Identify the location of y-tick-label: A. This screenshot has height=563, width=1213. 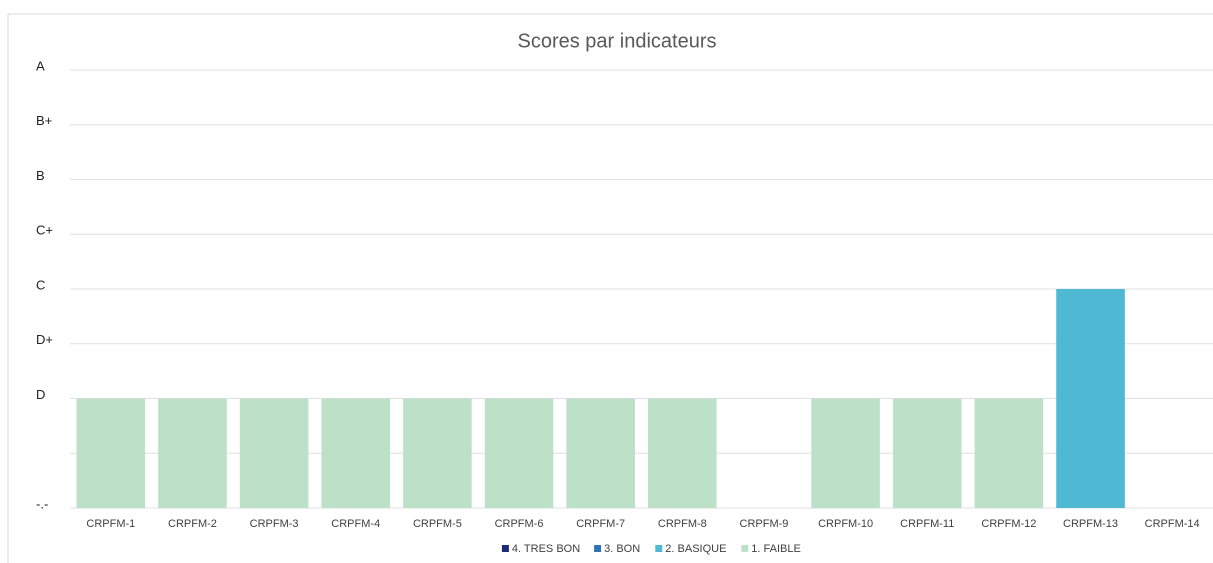
(40, 65).